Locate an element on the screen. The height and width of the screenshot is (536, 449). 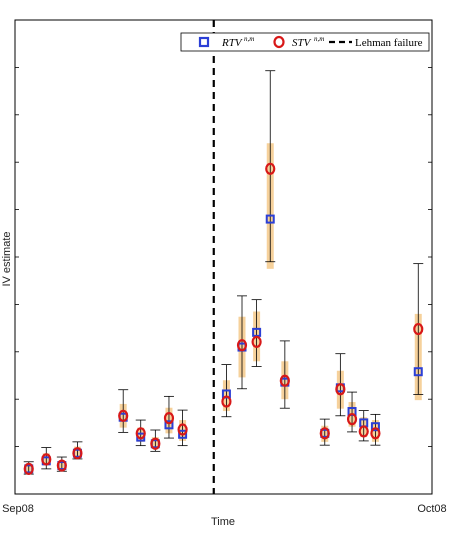
y-axis-label: IV estimate is located at coordinates (7, 258).